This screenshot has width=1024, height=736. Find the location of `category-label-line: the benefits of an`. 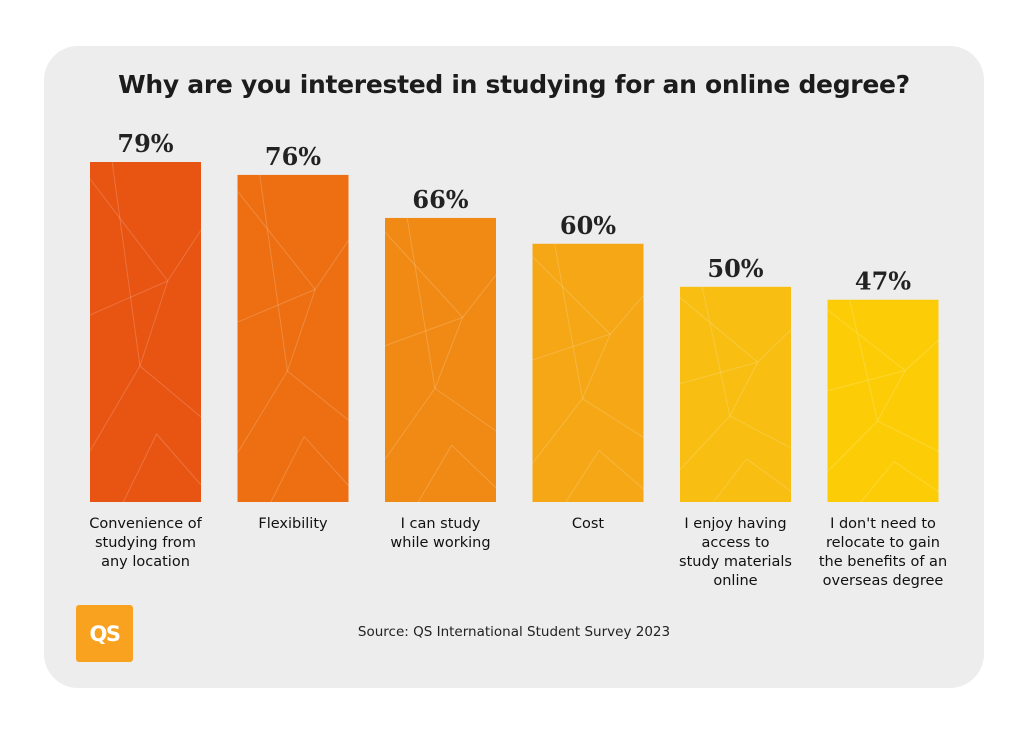

category-label-line: the benefits of an is located at coordinates (883, 562).